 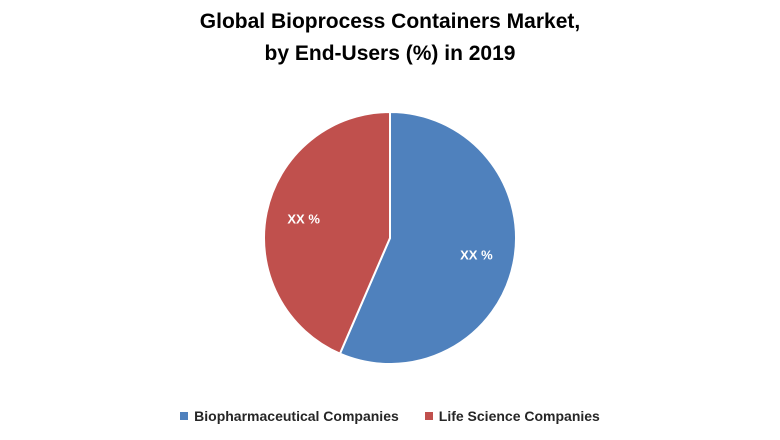 What do you see at coordinates (390, 21) in the screenshot?
I see `chart-title-line-1: Global Bioprocess Containers Market,` at bounding box center [390, 21].